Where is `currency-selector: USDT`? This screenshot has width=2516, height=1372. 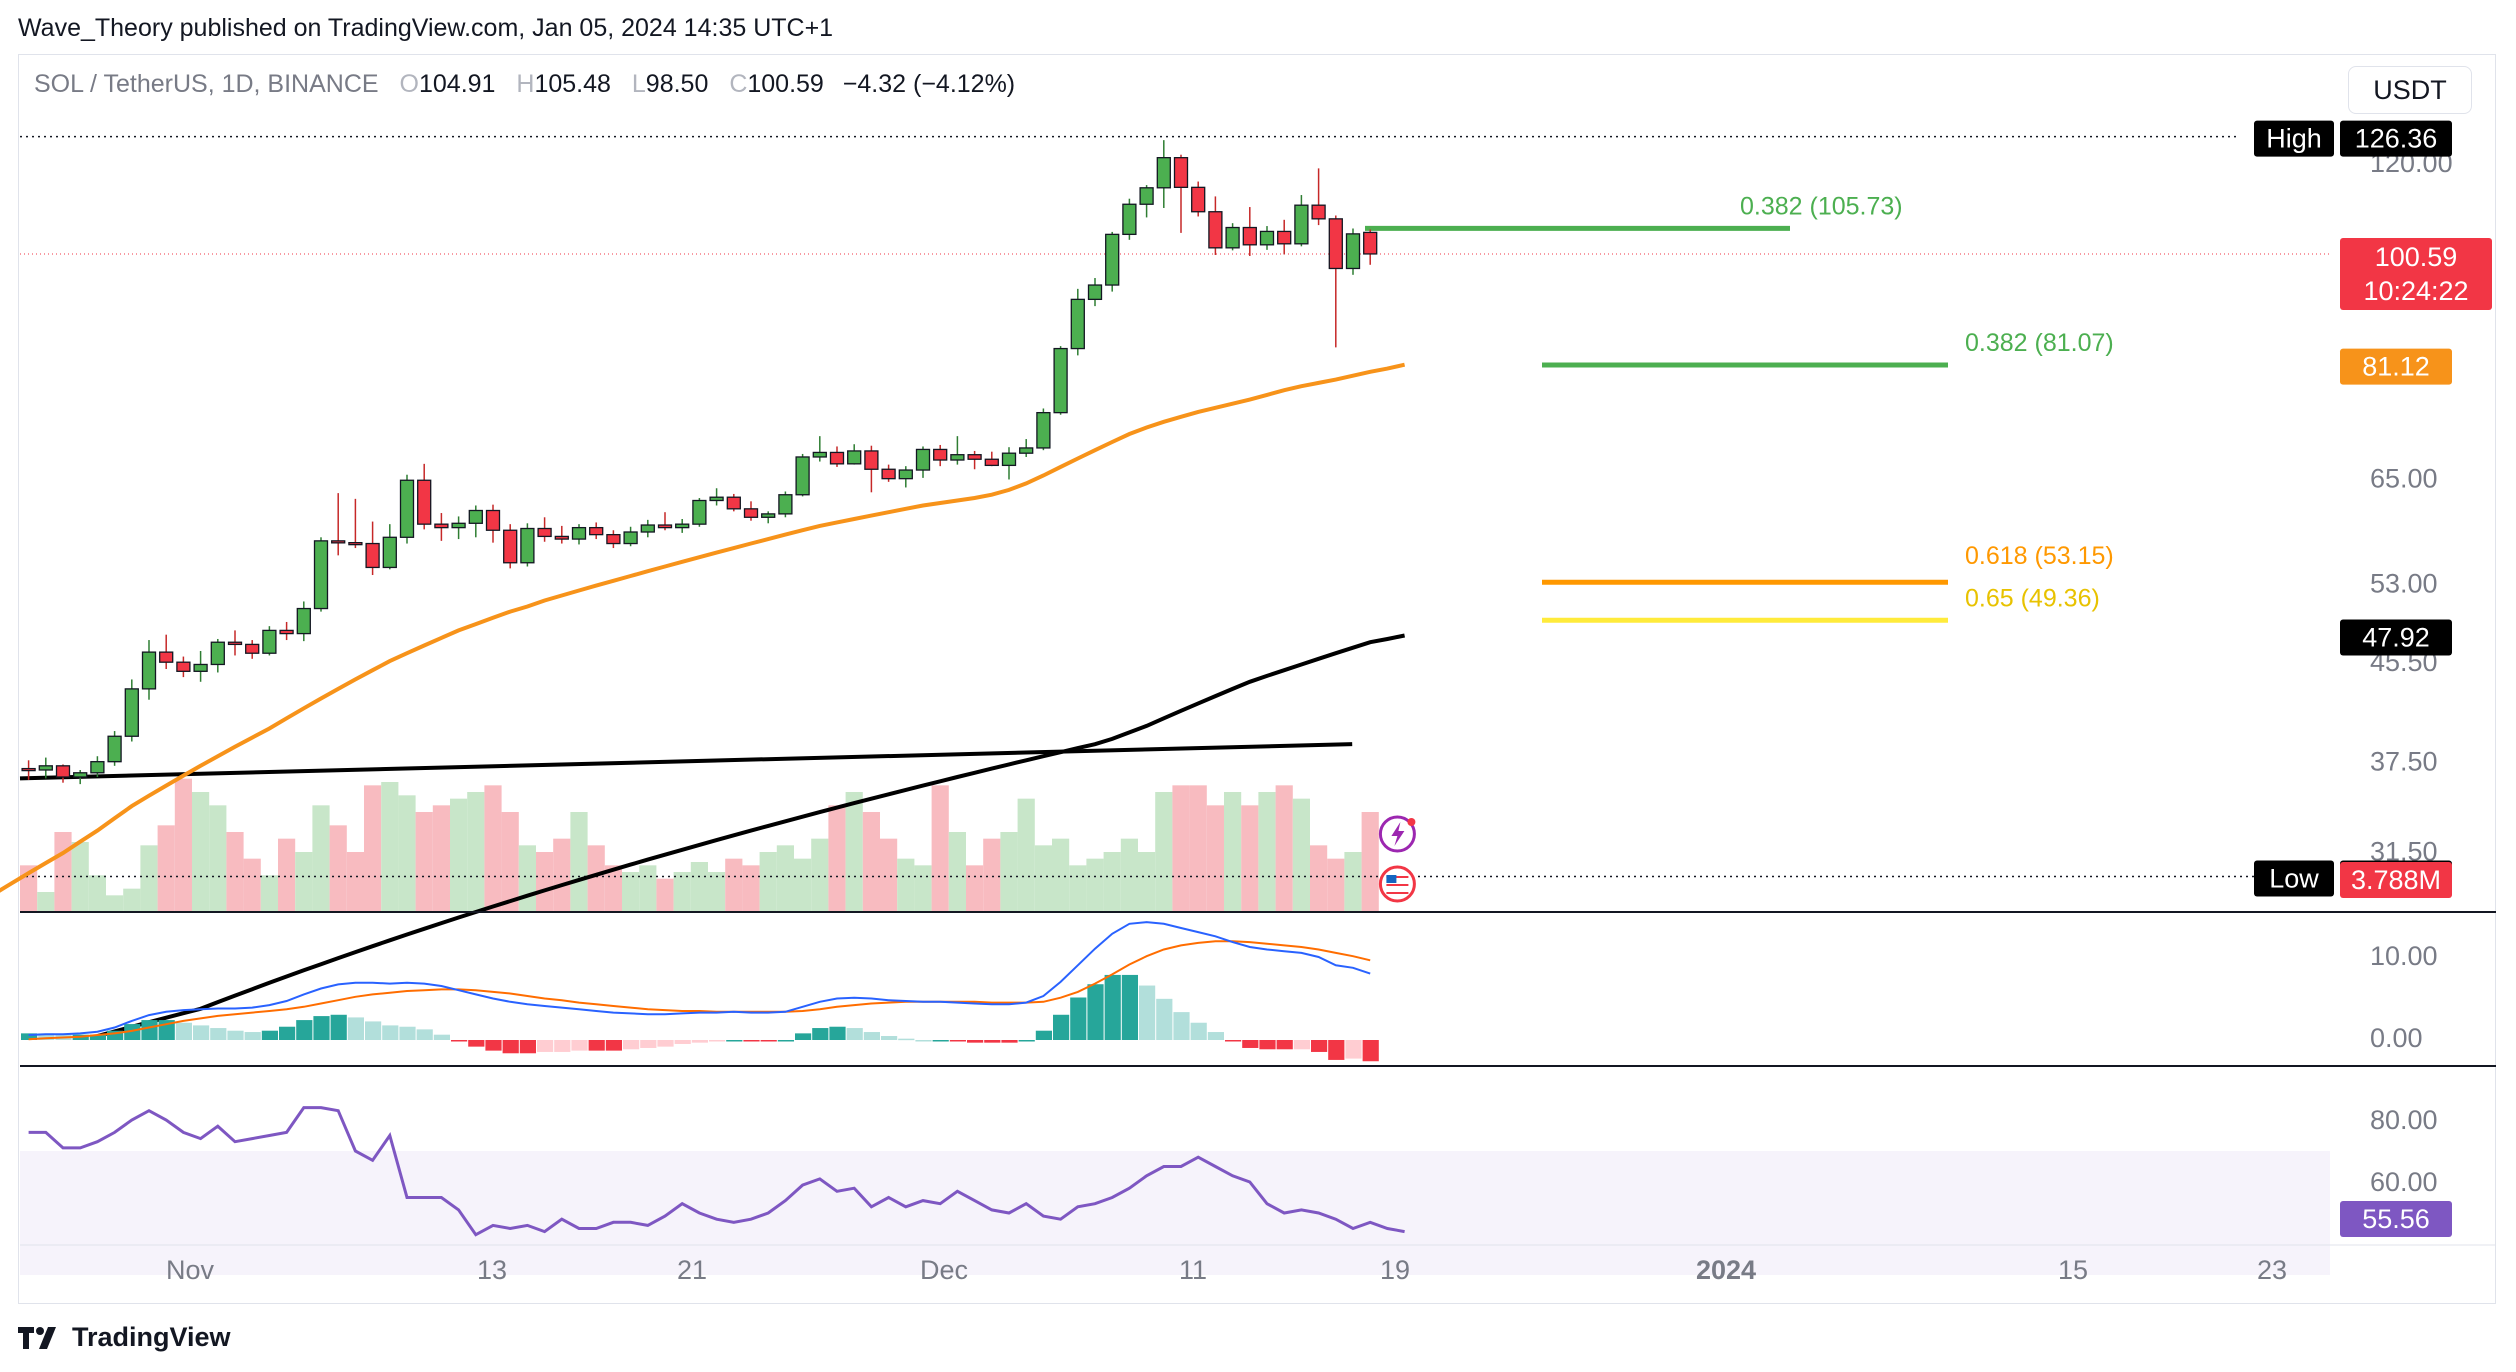 currency-selector: USDT is located at coordinates (2410, 90).